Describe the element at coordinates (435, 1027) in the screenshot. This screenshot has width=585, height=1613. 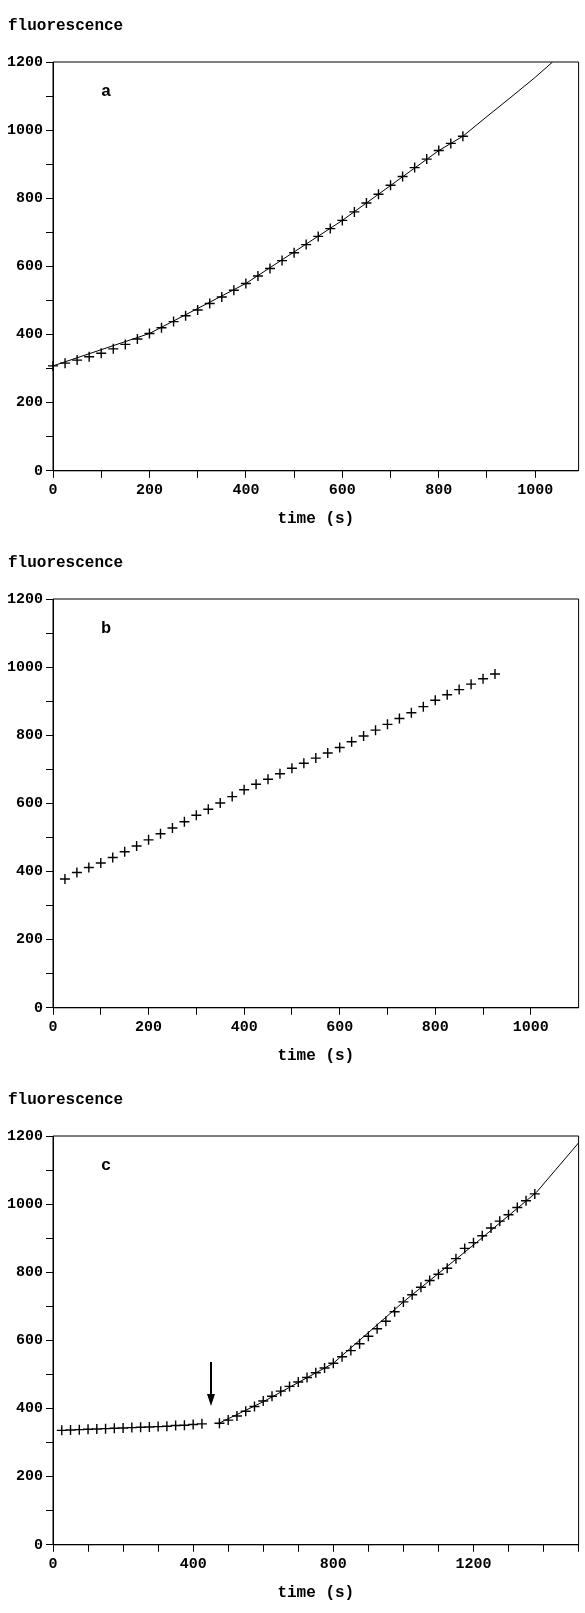
I see `x-tick-label: 800` at that location.